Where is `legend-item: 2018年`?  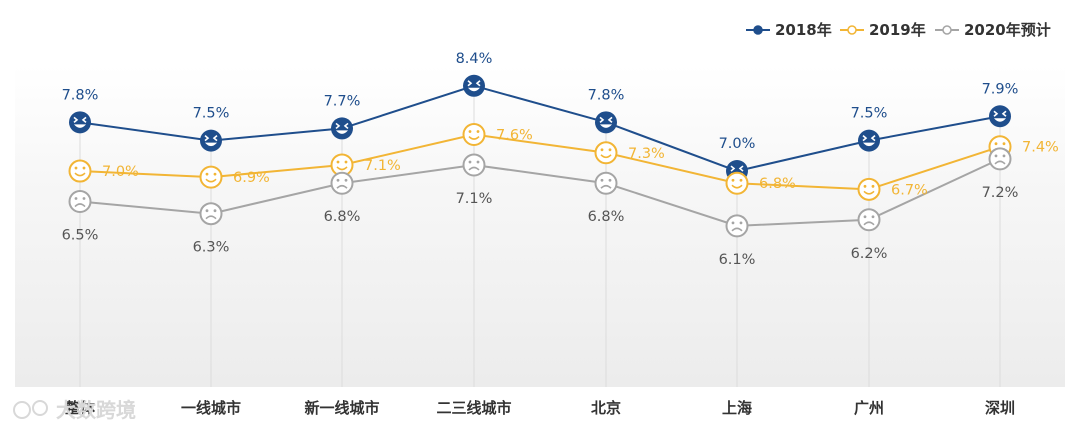
legend-item: 2018年 is located at coordinates (789, 30).